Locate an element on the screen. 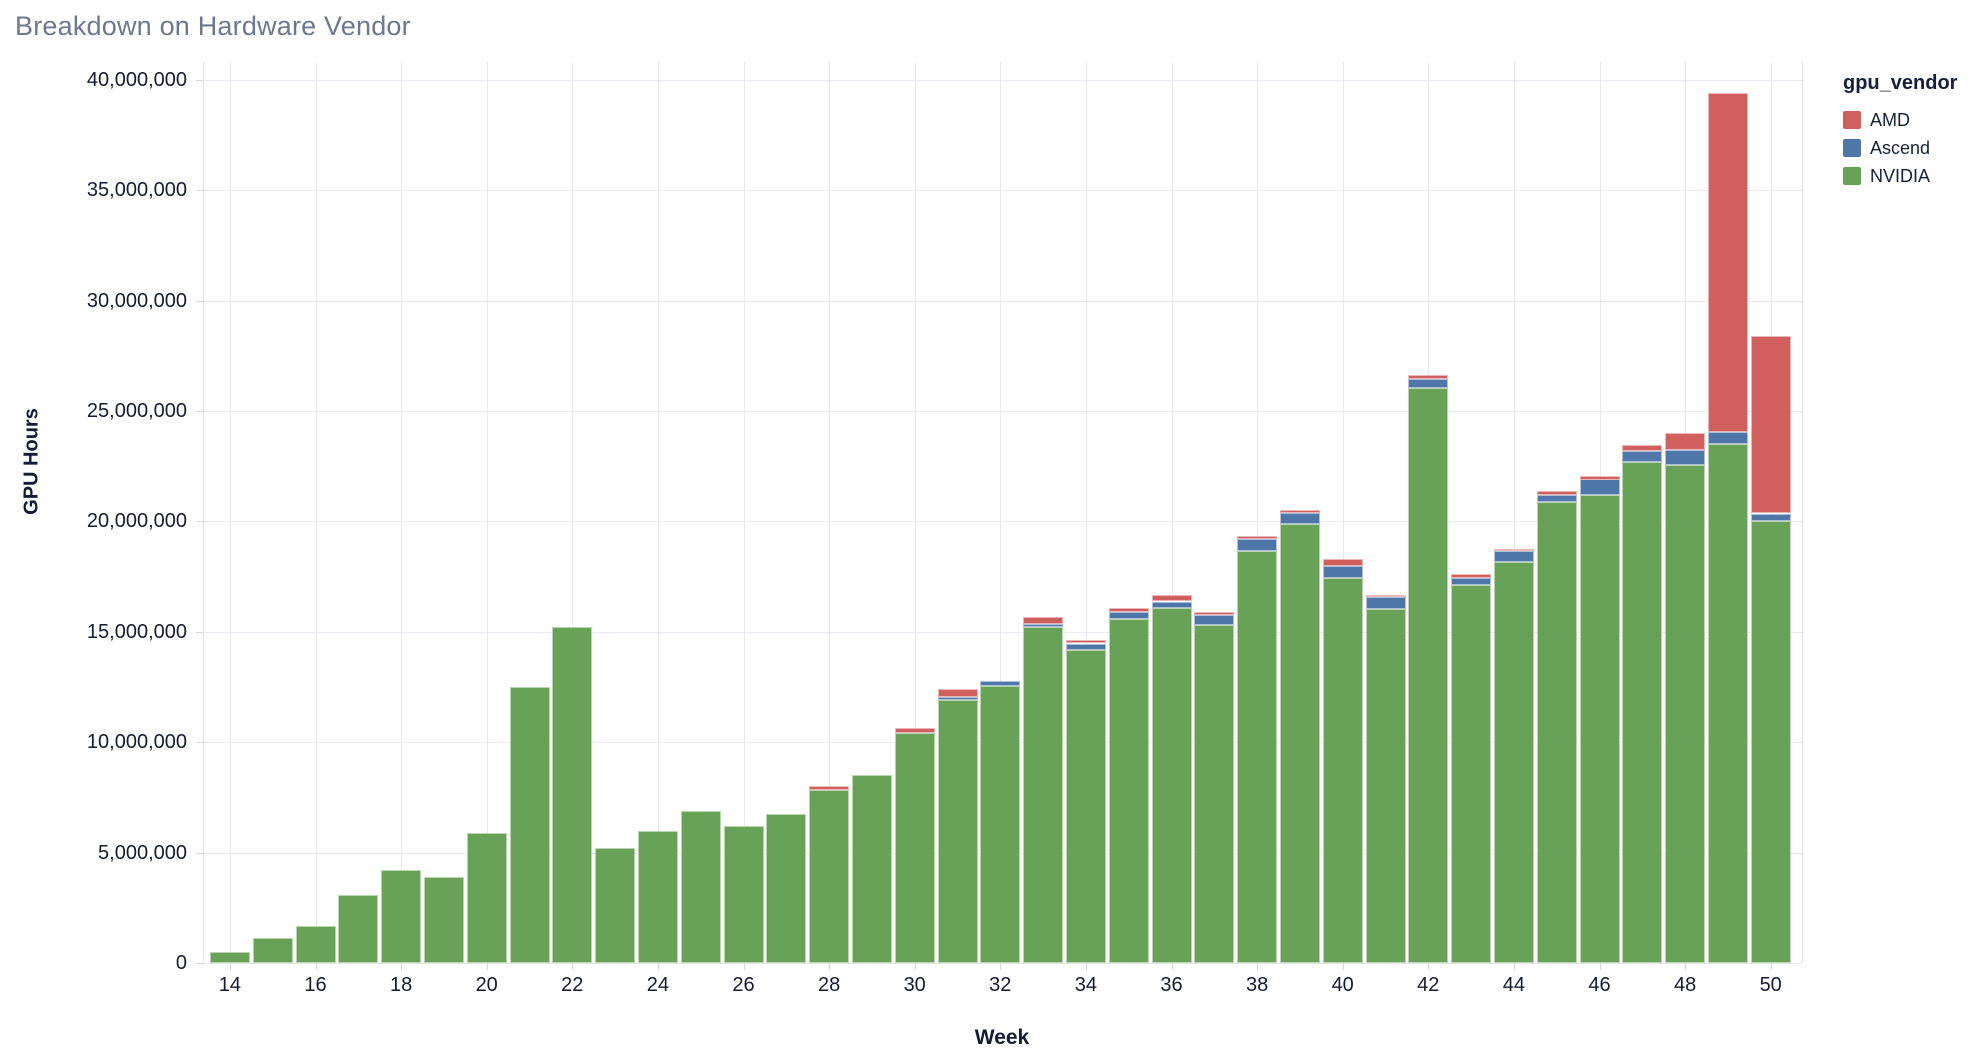 The height and width of the screenshot is (1064, 1974). bar-week-33-amd is located at coordinates (1043, 621).